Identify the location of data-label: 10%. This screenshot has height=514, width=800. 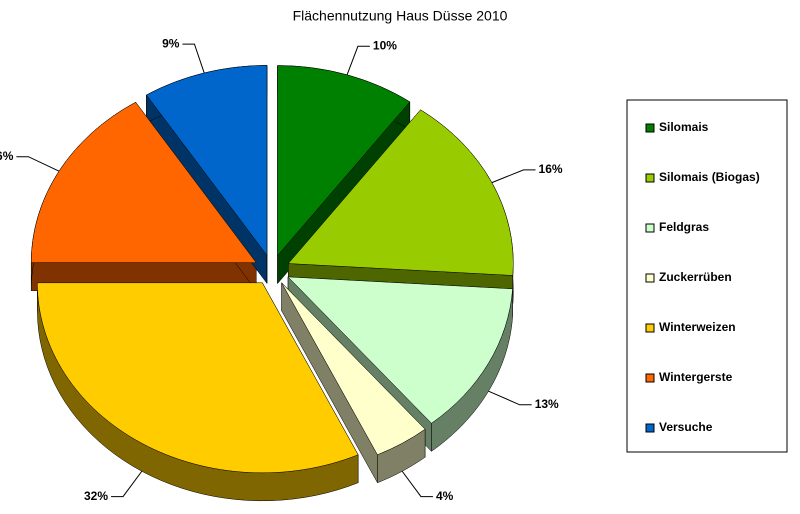
(385, 45).